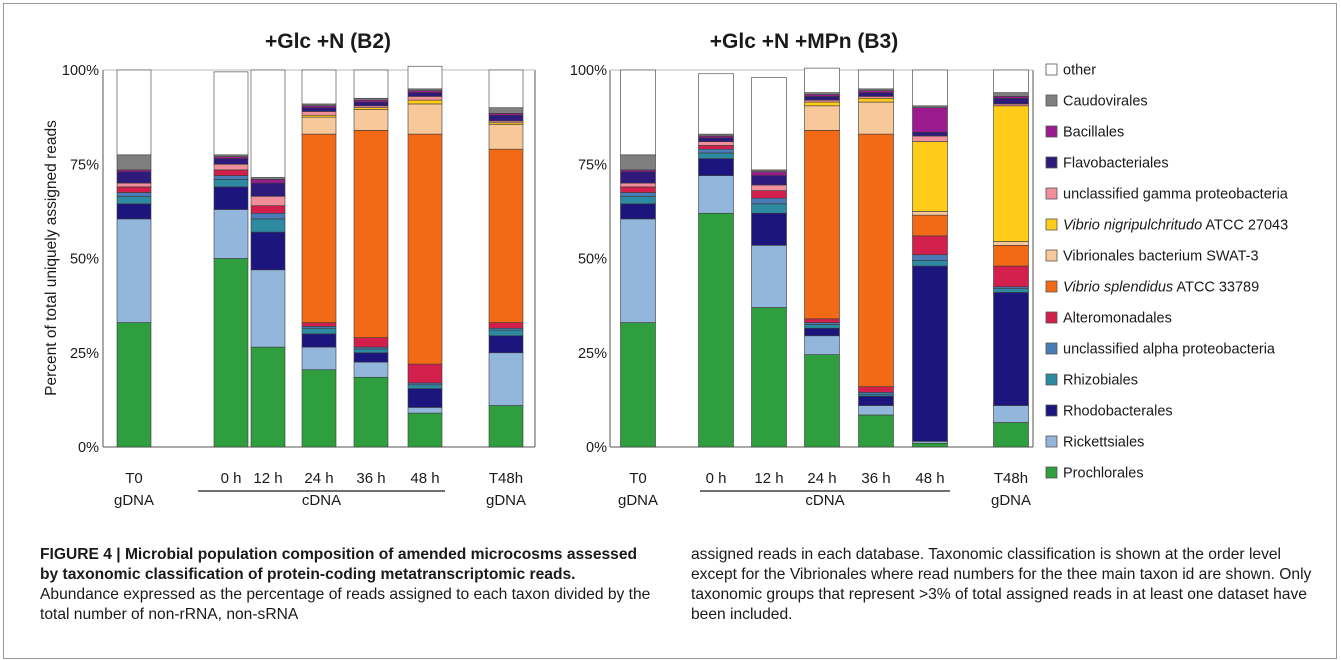 The height and width of the screenshot is (660, 1341). I want to click on x-tick-label: T48h, so click(506, 478).